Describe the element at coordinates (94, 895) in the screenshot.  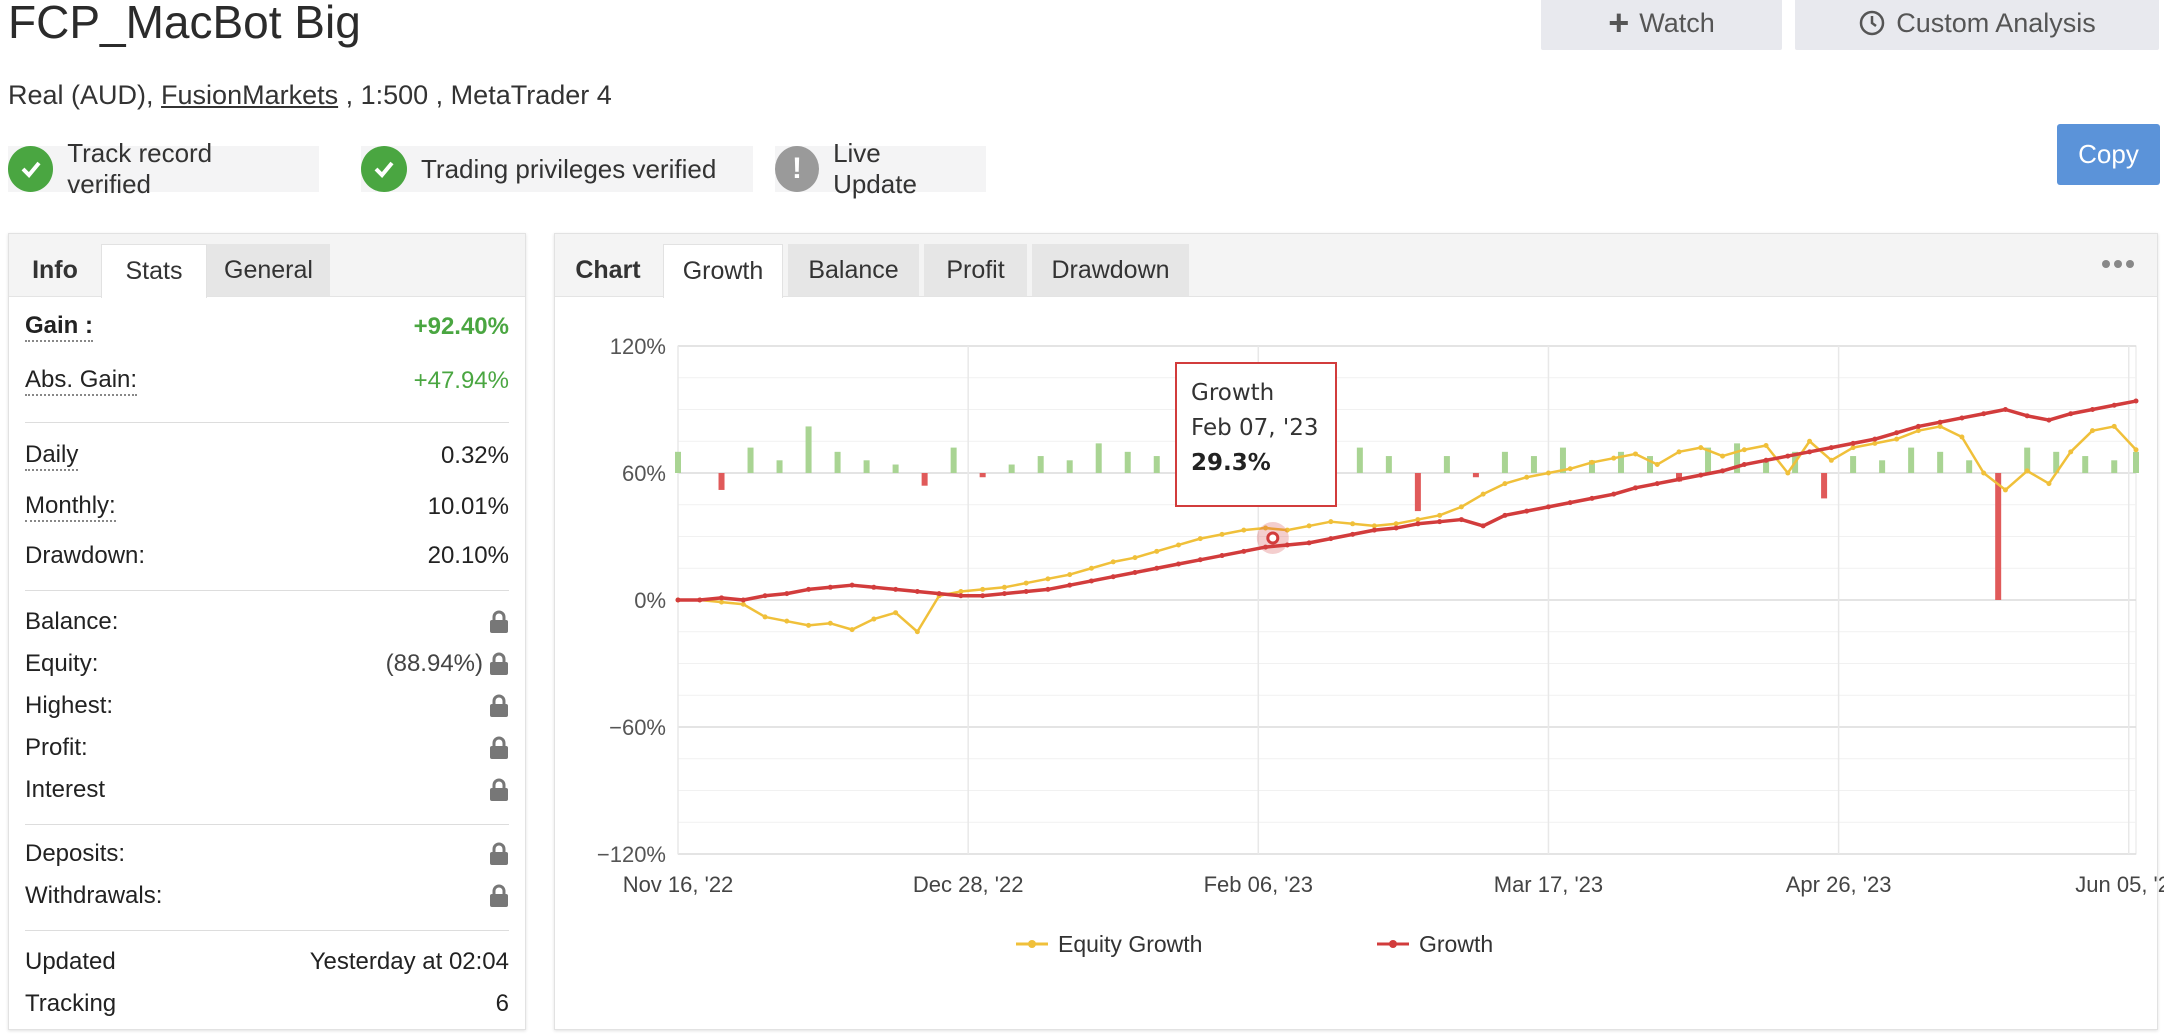
I see `withdrawals-label: Withdrawals:` at that location.